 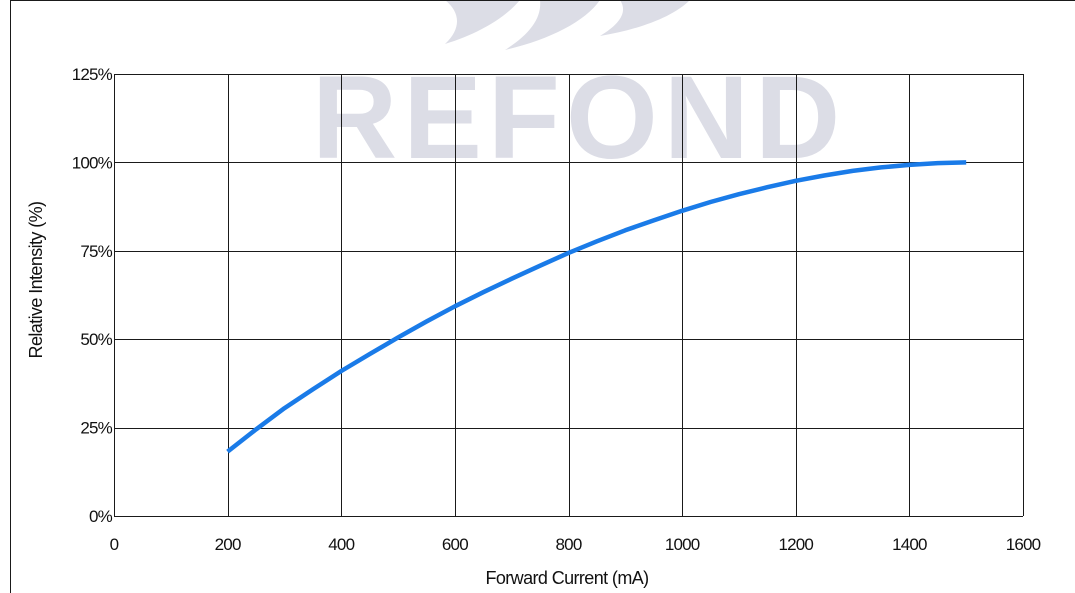 I want to click on x-tick-label-1400: 1400, so click(x=909, y=544).